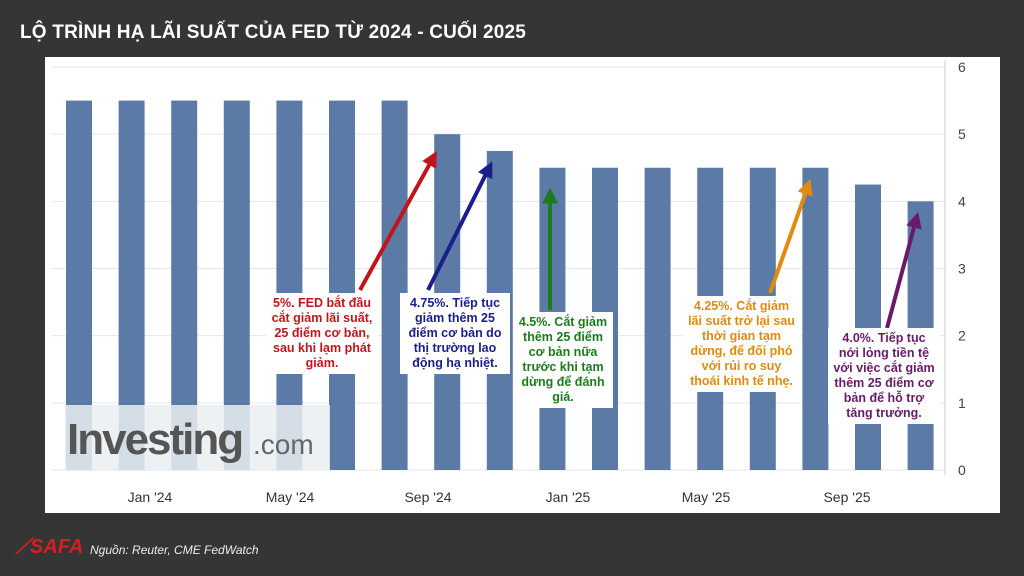 The width and height of the screenshot is (1024, 576). What do you see at coordinates (846, 497) in the screenshot?
I see `x-tick-label: Sep '25` at bounding box center [846, 497].